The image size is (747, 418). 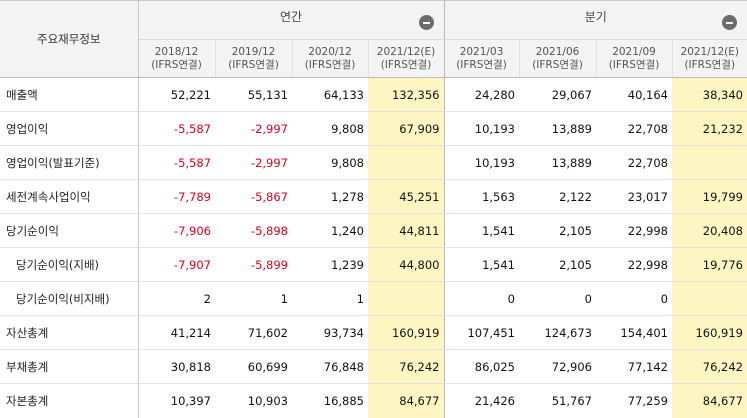 I want to click on period-header: 2021/03(IFRS연결), so click(x=481, y=59).